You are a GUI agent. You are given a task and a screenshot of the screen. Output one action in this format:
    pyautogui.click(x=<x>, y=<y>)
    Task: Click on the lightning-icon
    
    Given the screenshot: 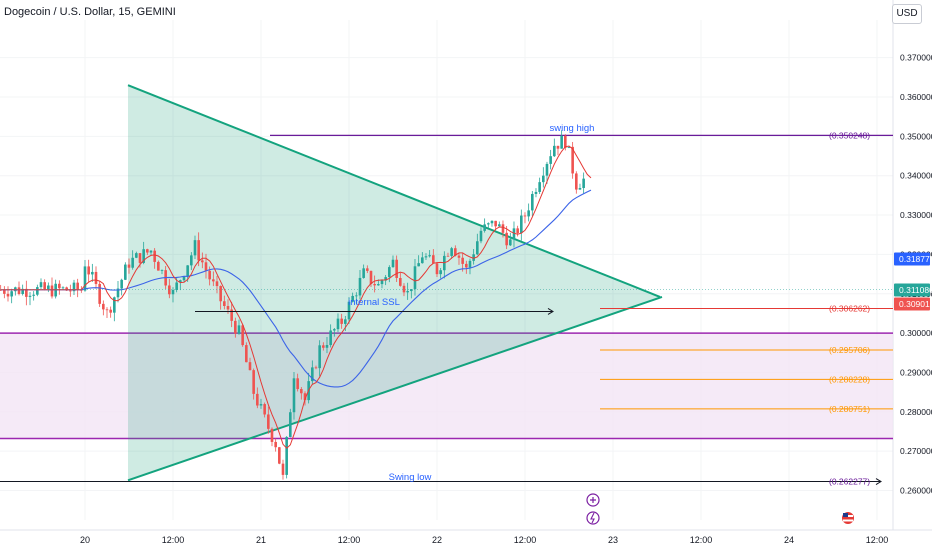 What is the action you would take?
    pyautogui.click(x=592, y=518)
    